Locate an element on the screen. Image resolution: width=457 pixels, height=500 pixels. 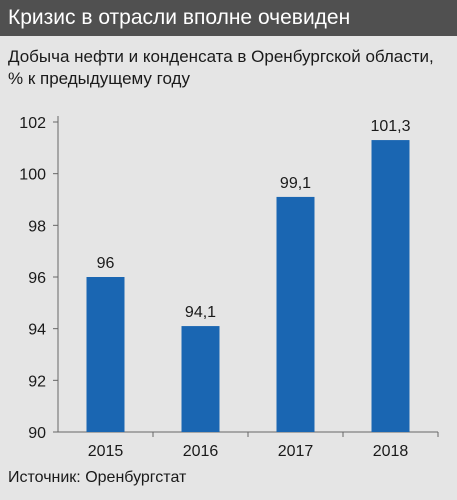
source-note: Источник: Оренбургстат is located at coordinates (97, 477).